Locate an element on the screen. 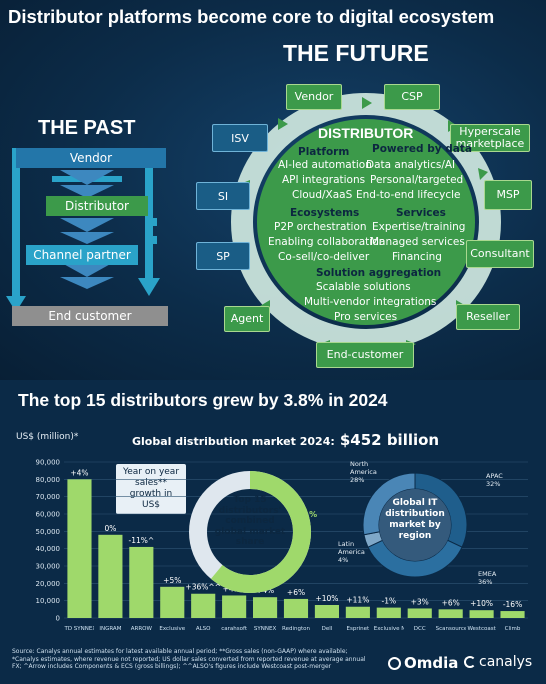  node-sp: SP is located at coordinates (223, 256).